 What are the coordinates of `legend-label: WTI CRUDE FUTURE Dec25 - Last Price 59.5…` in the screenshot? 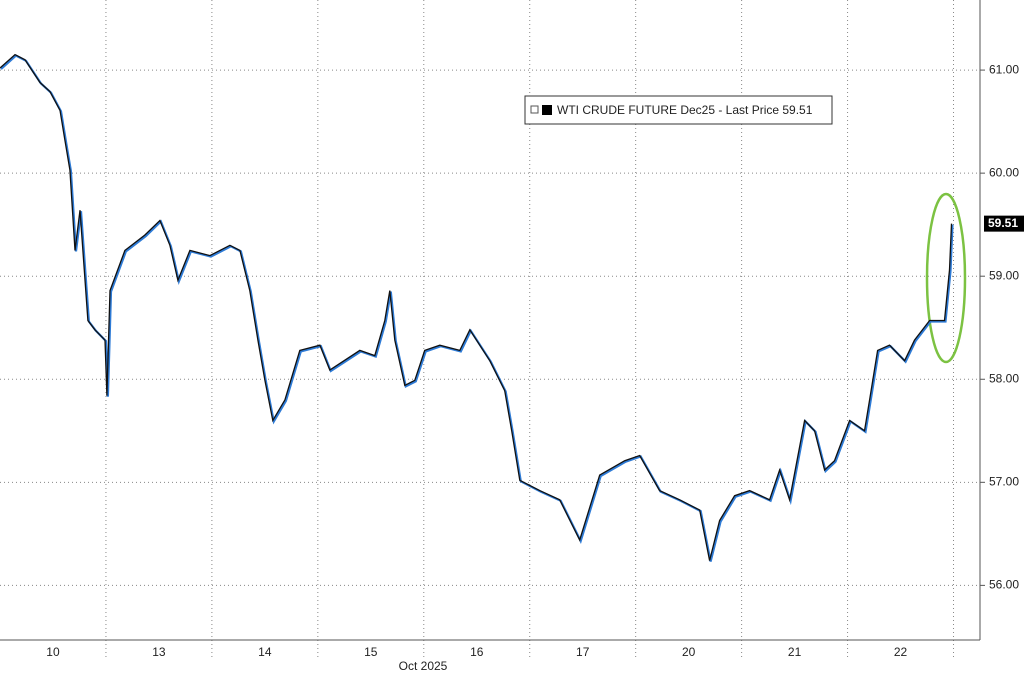 It's located at (685, 110).